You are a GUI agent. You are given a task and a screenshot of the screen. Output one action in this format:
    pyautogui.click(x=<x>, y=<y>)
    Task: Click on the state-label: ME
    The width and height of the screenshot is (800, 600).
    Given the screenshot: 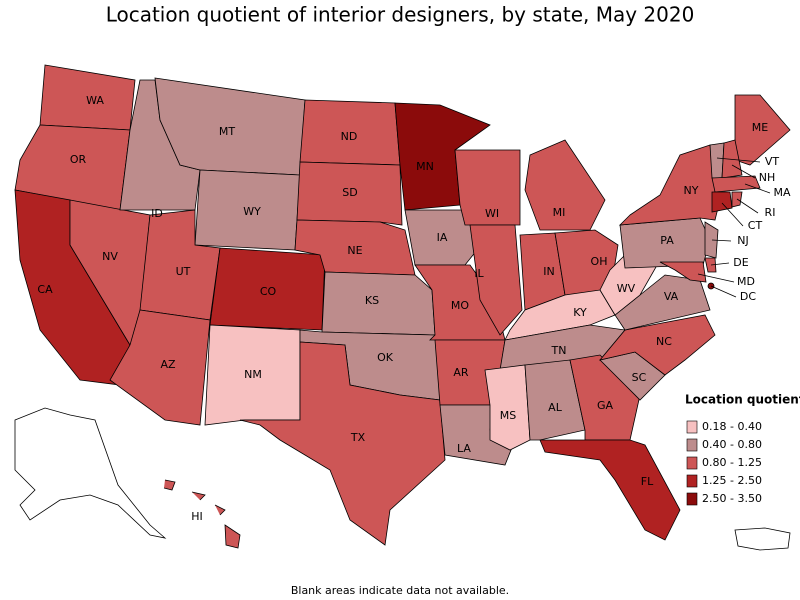 What is the action you would take?
    pyautogui.click(x=760, y=127)
    